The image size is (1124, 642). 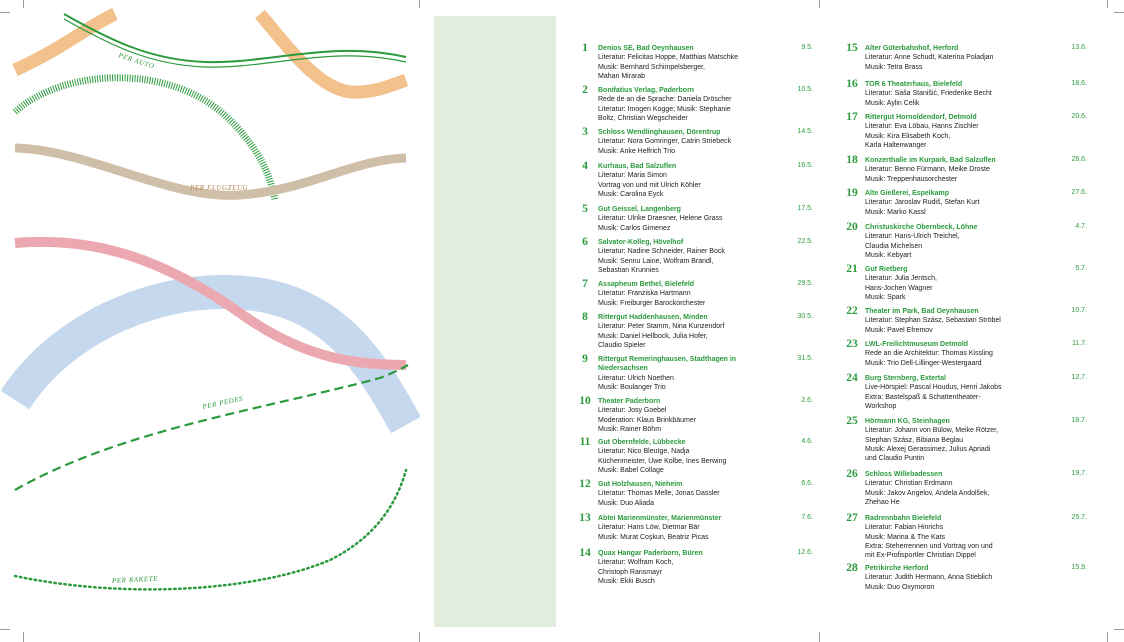 I want to click on event-line: mit Ex-Profisportler Christian Dippel, so click(x=920, y=556).